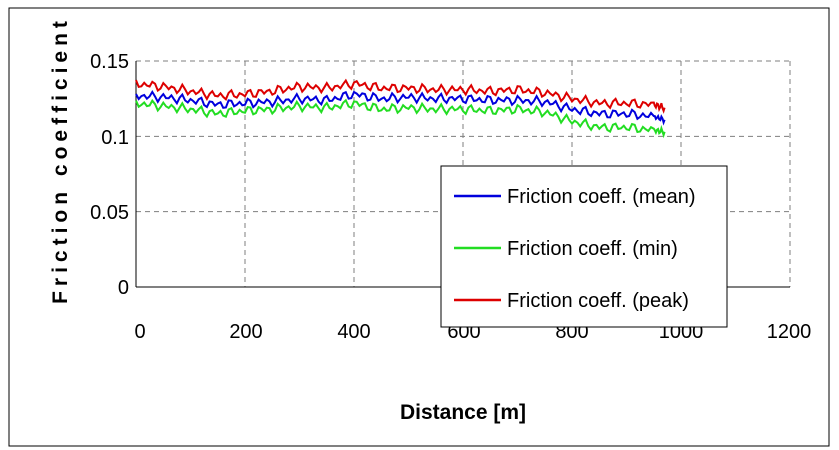 The width and height of the screenshot is (839, 450). What do you see at coordinates (109, 213) in the screenshot?
I see `y-tick-label: 0.05` at bounding box center [109, 213].